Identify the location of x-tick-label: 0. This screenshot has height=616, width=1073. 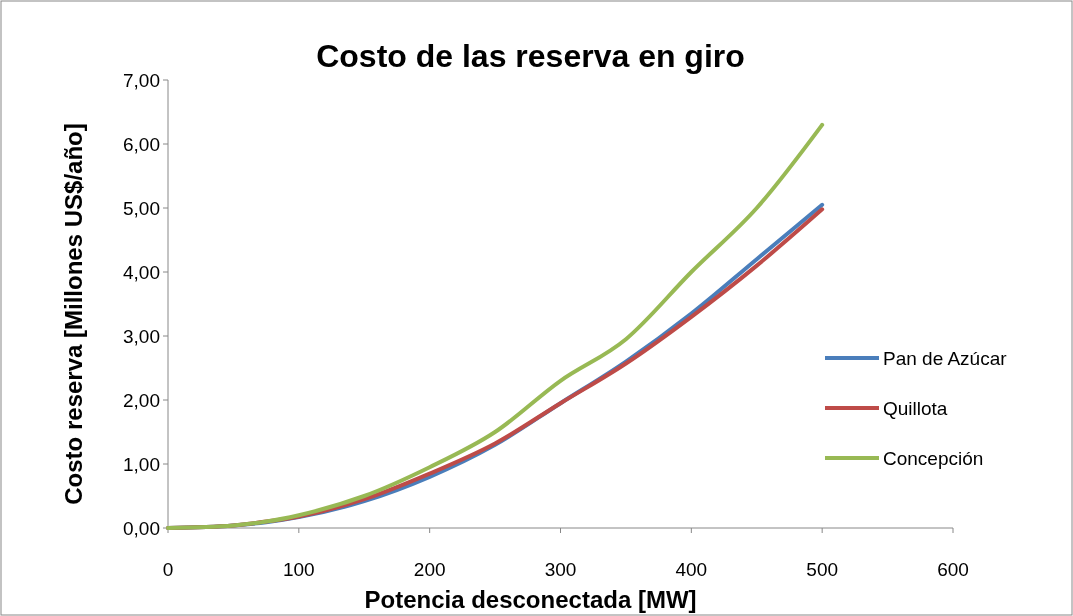
(168, 569).